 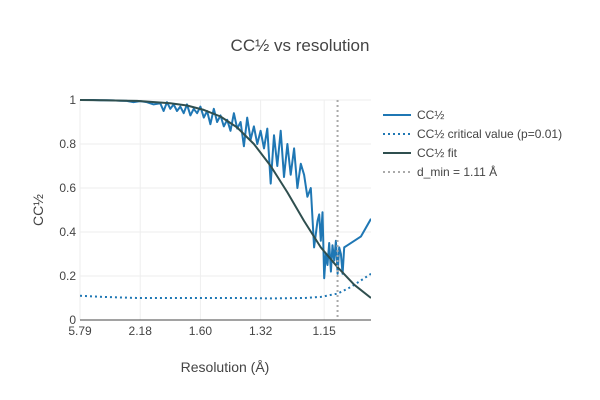 I want to click on y-tick-label: 0.2, so click(x=67, y=276).